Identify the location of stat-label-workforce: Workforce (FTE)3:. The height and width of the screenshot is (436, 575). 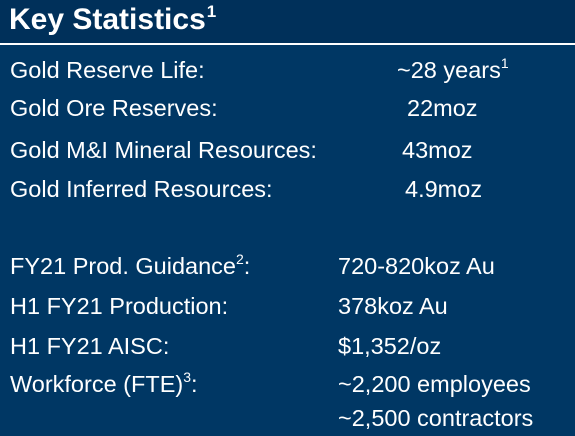
(104, 383).